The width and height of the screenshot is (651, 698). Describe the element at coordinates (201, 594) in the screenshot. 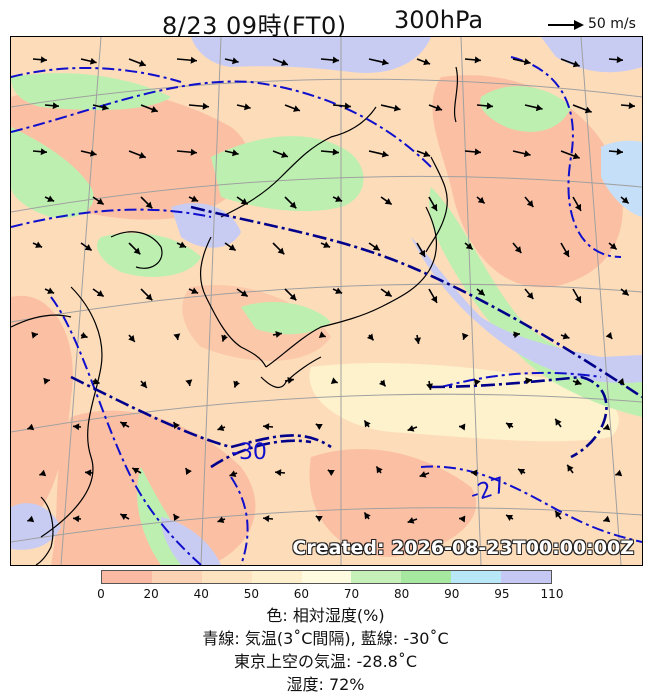

I see `colorbar-tick-label: 40` at that location.